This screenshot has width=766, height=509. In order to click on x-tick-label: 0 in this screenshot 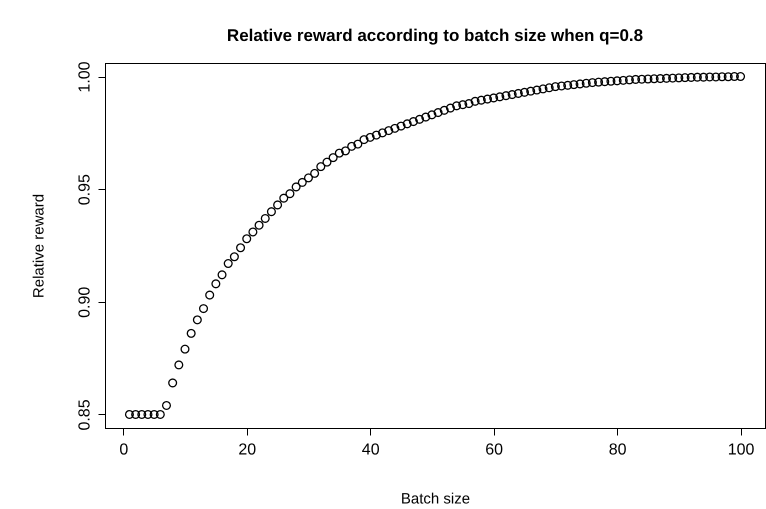, I will do `click(123, 450)`.